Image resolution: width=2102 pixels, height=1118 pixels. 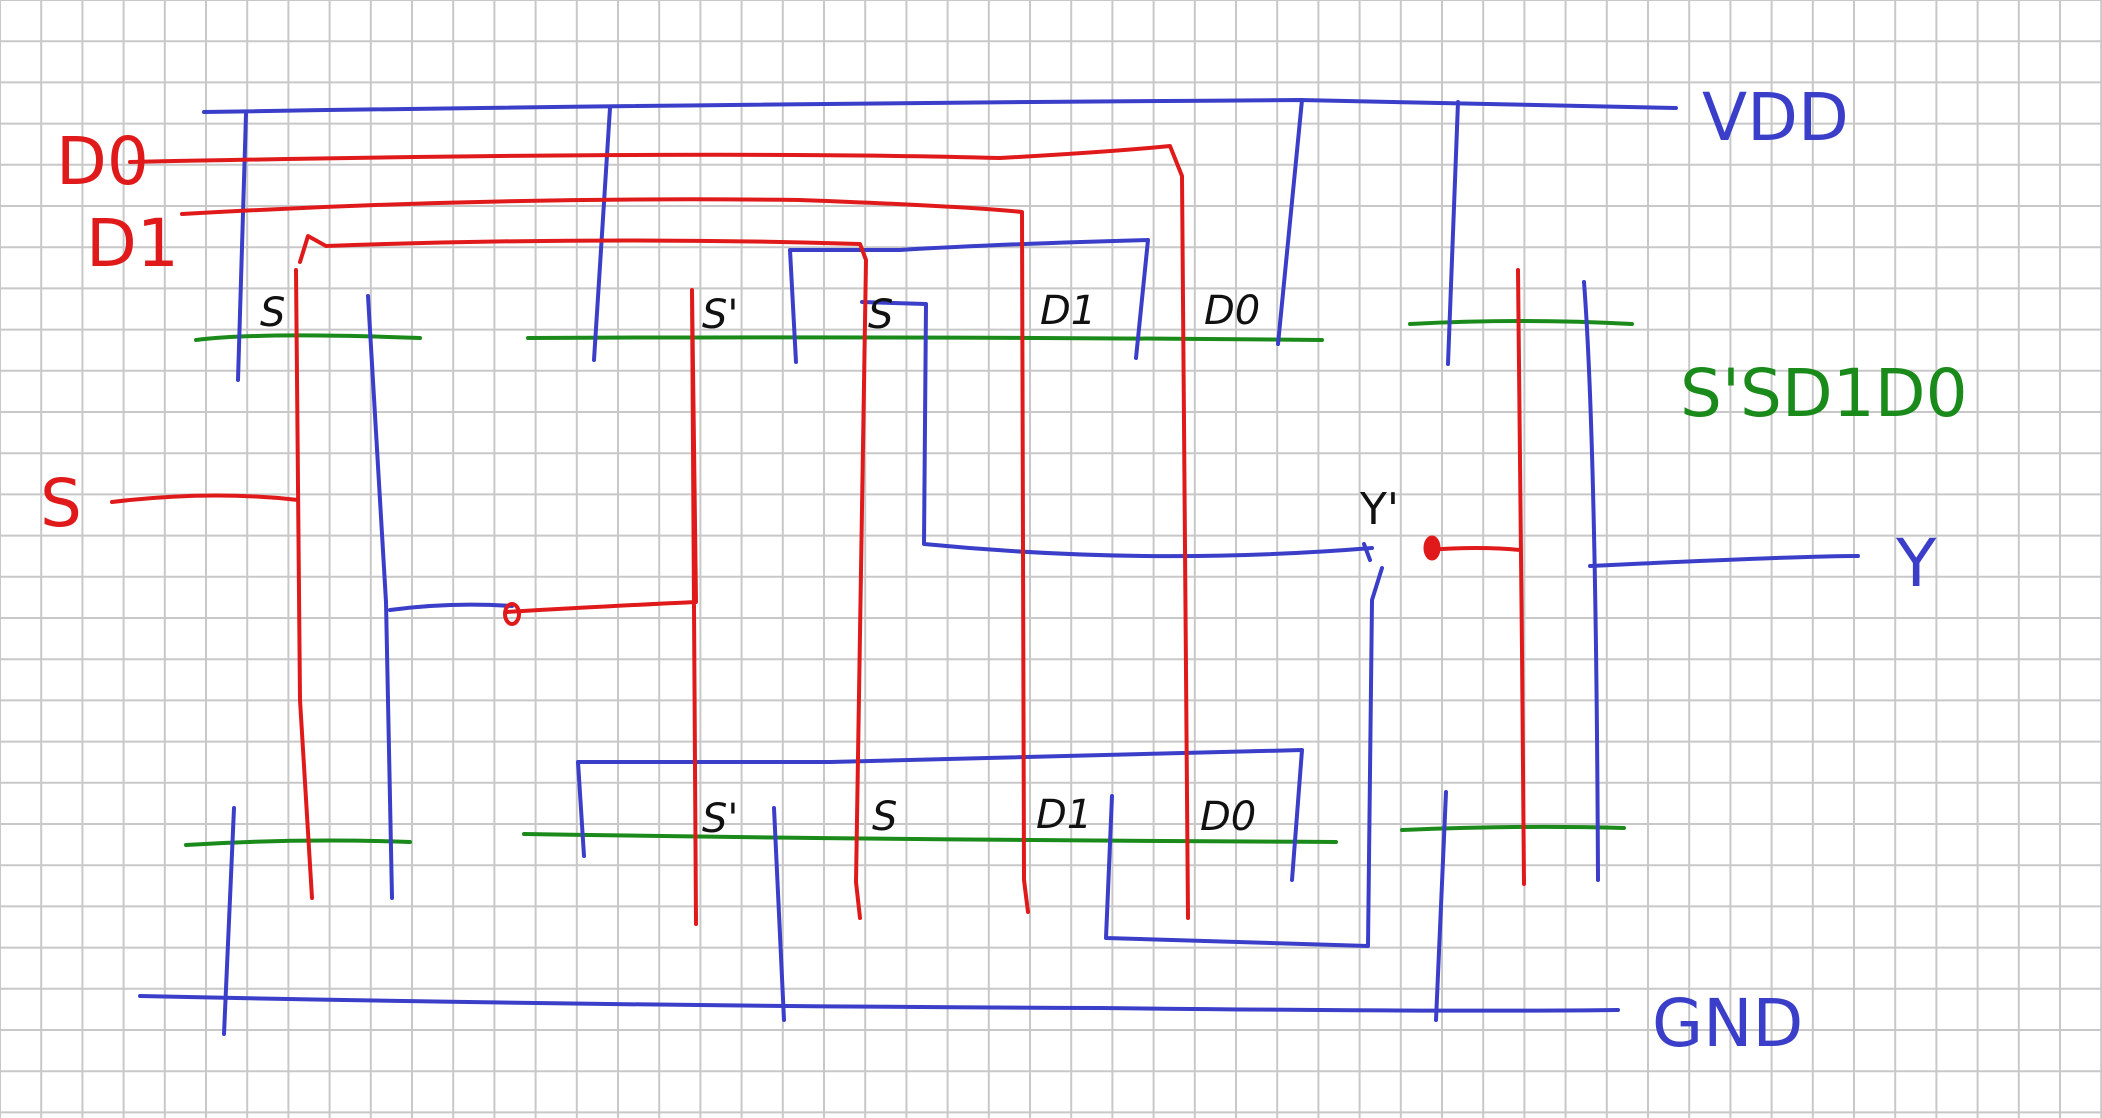 What do you see at coordinates (879, 1003) in the screenshot?
I see `gnd-rail` at bounding box center [879, 1003].